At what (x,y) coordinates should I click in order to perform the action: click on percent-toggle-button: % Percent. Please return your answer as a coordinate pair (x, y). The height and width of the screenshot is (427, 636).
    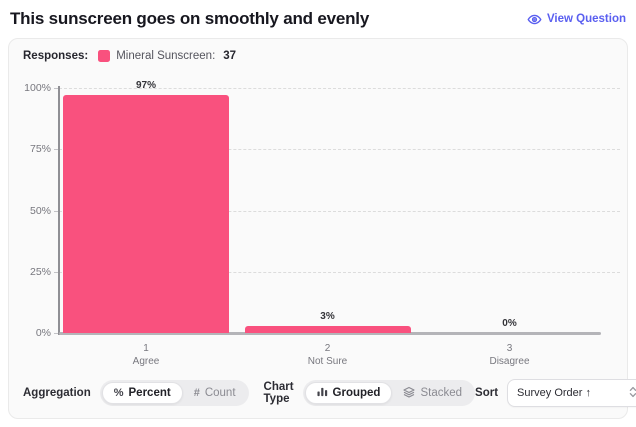
    Looking at the image, I should click on (142, 393).